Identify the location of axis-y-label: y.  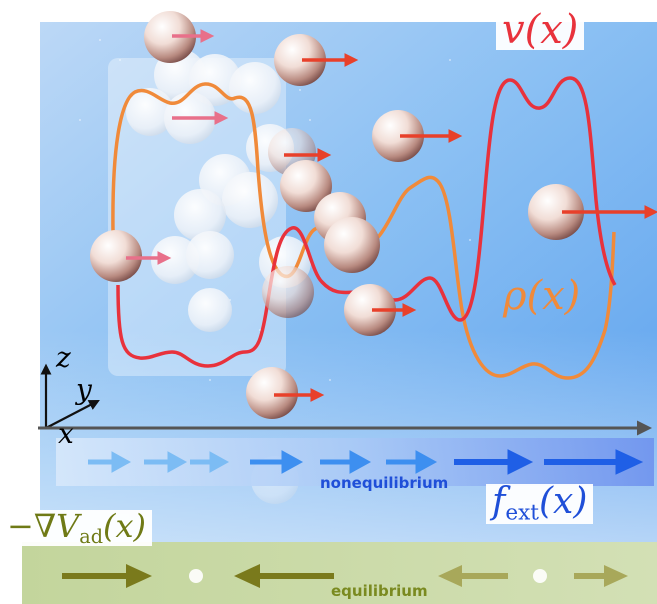
(84, 389).